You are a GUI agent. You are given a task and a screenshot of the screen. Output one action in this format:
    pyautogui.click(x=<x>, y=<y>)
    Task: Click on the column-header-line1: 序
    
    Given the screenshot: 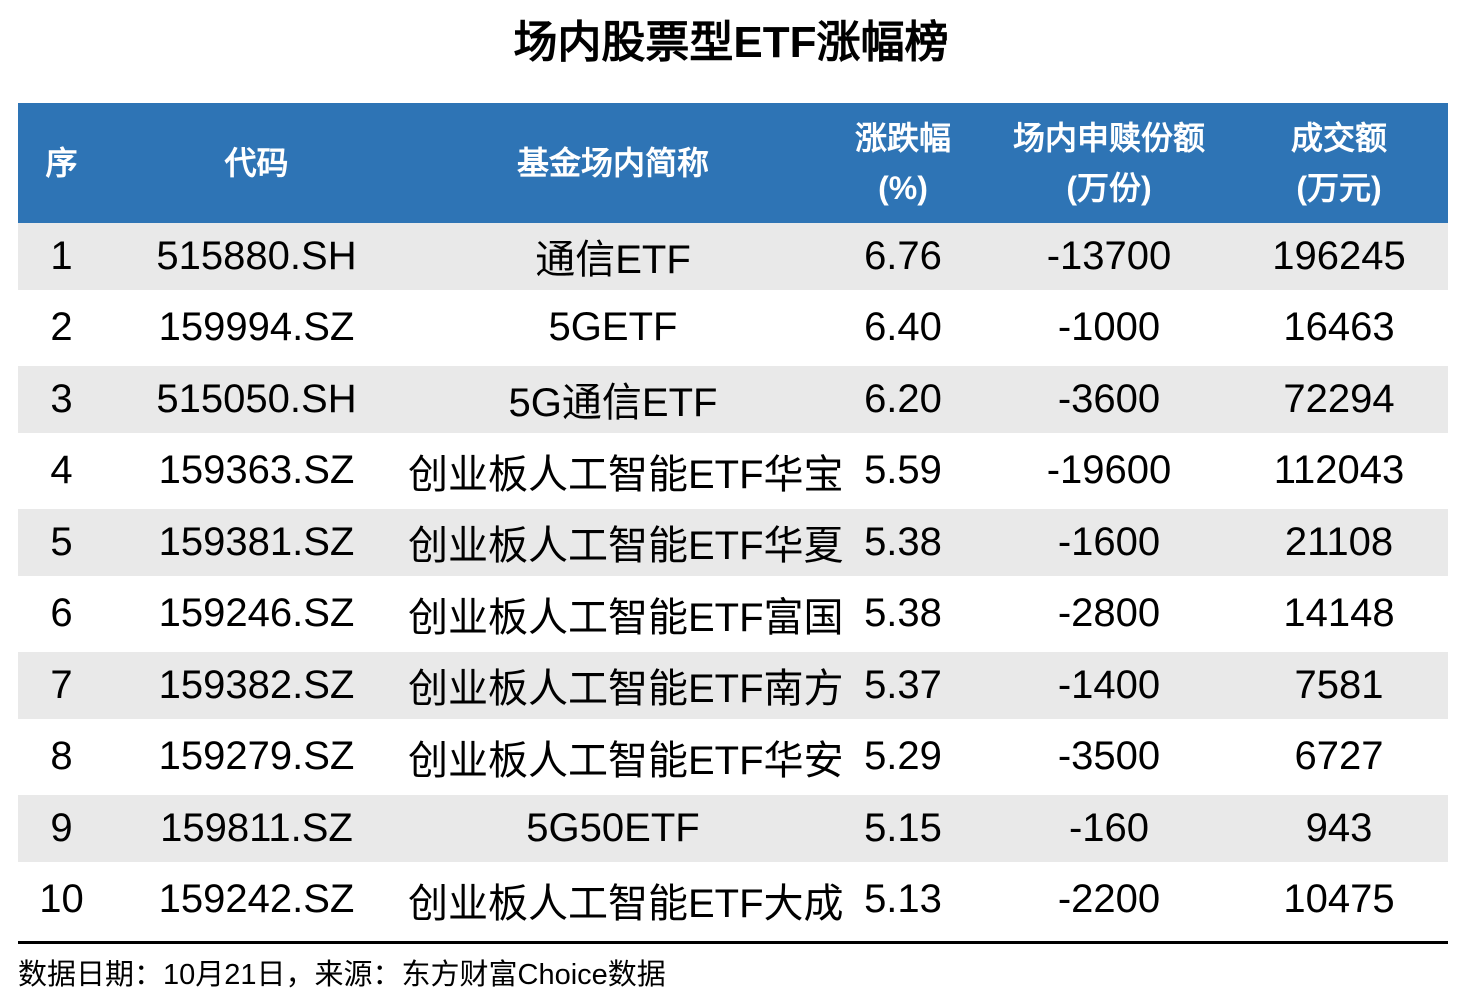 What is the action you would take?
    pyautogui.click(x=61, y=163)
    